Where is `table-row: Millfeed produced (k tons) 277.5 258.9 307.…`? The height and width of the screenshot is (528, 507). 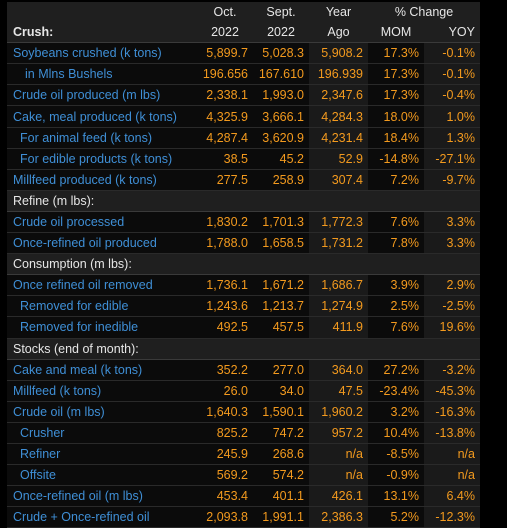
table-row: Millfeed produced (k tons) 277.5 258.9 307.… is located at coordinates (243, 180).